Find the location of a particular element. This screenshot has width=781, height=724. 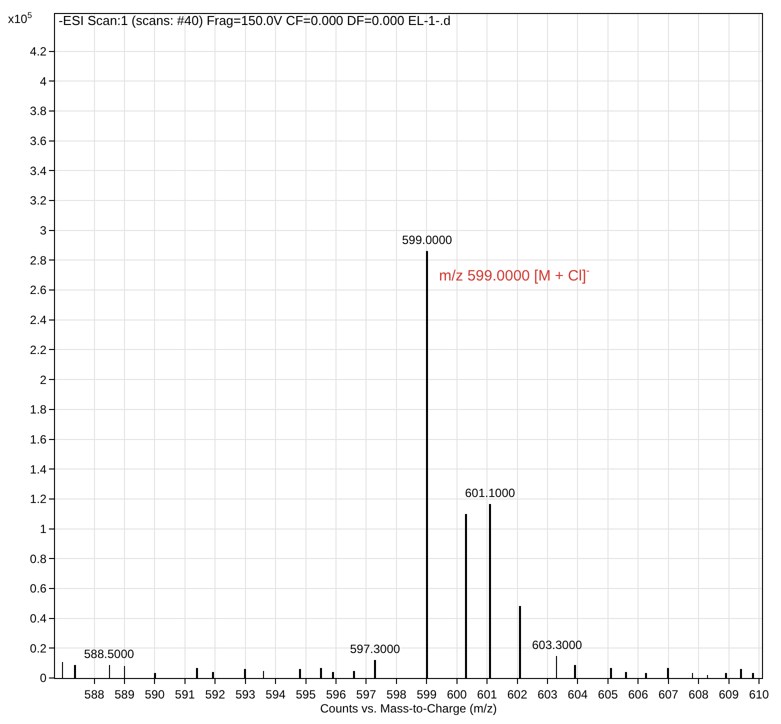

y-tick-label: 1.8 is located at coordinates (38, 409).